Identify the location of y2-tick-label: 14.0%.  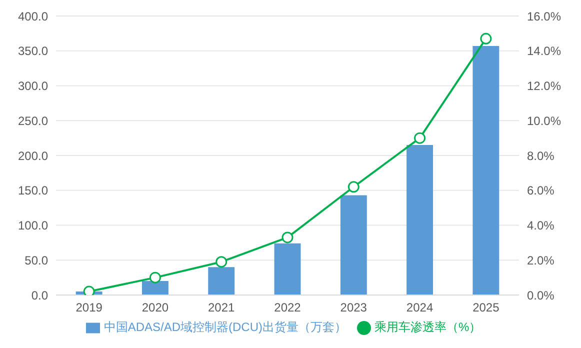
(544, 51).